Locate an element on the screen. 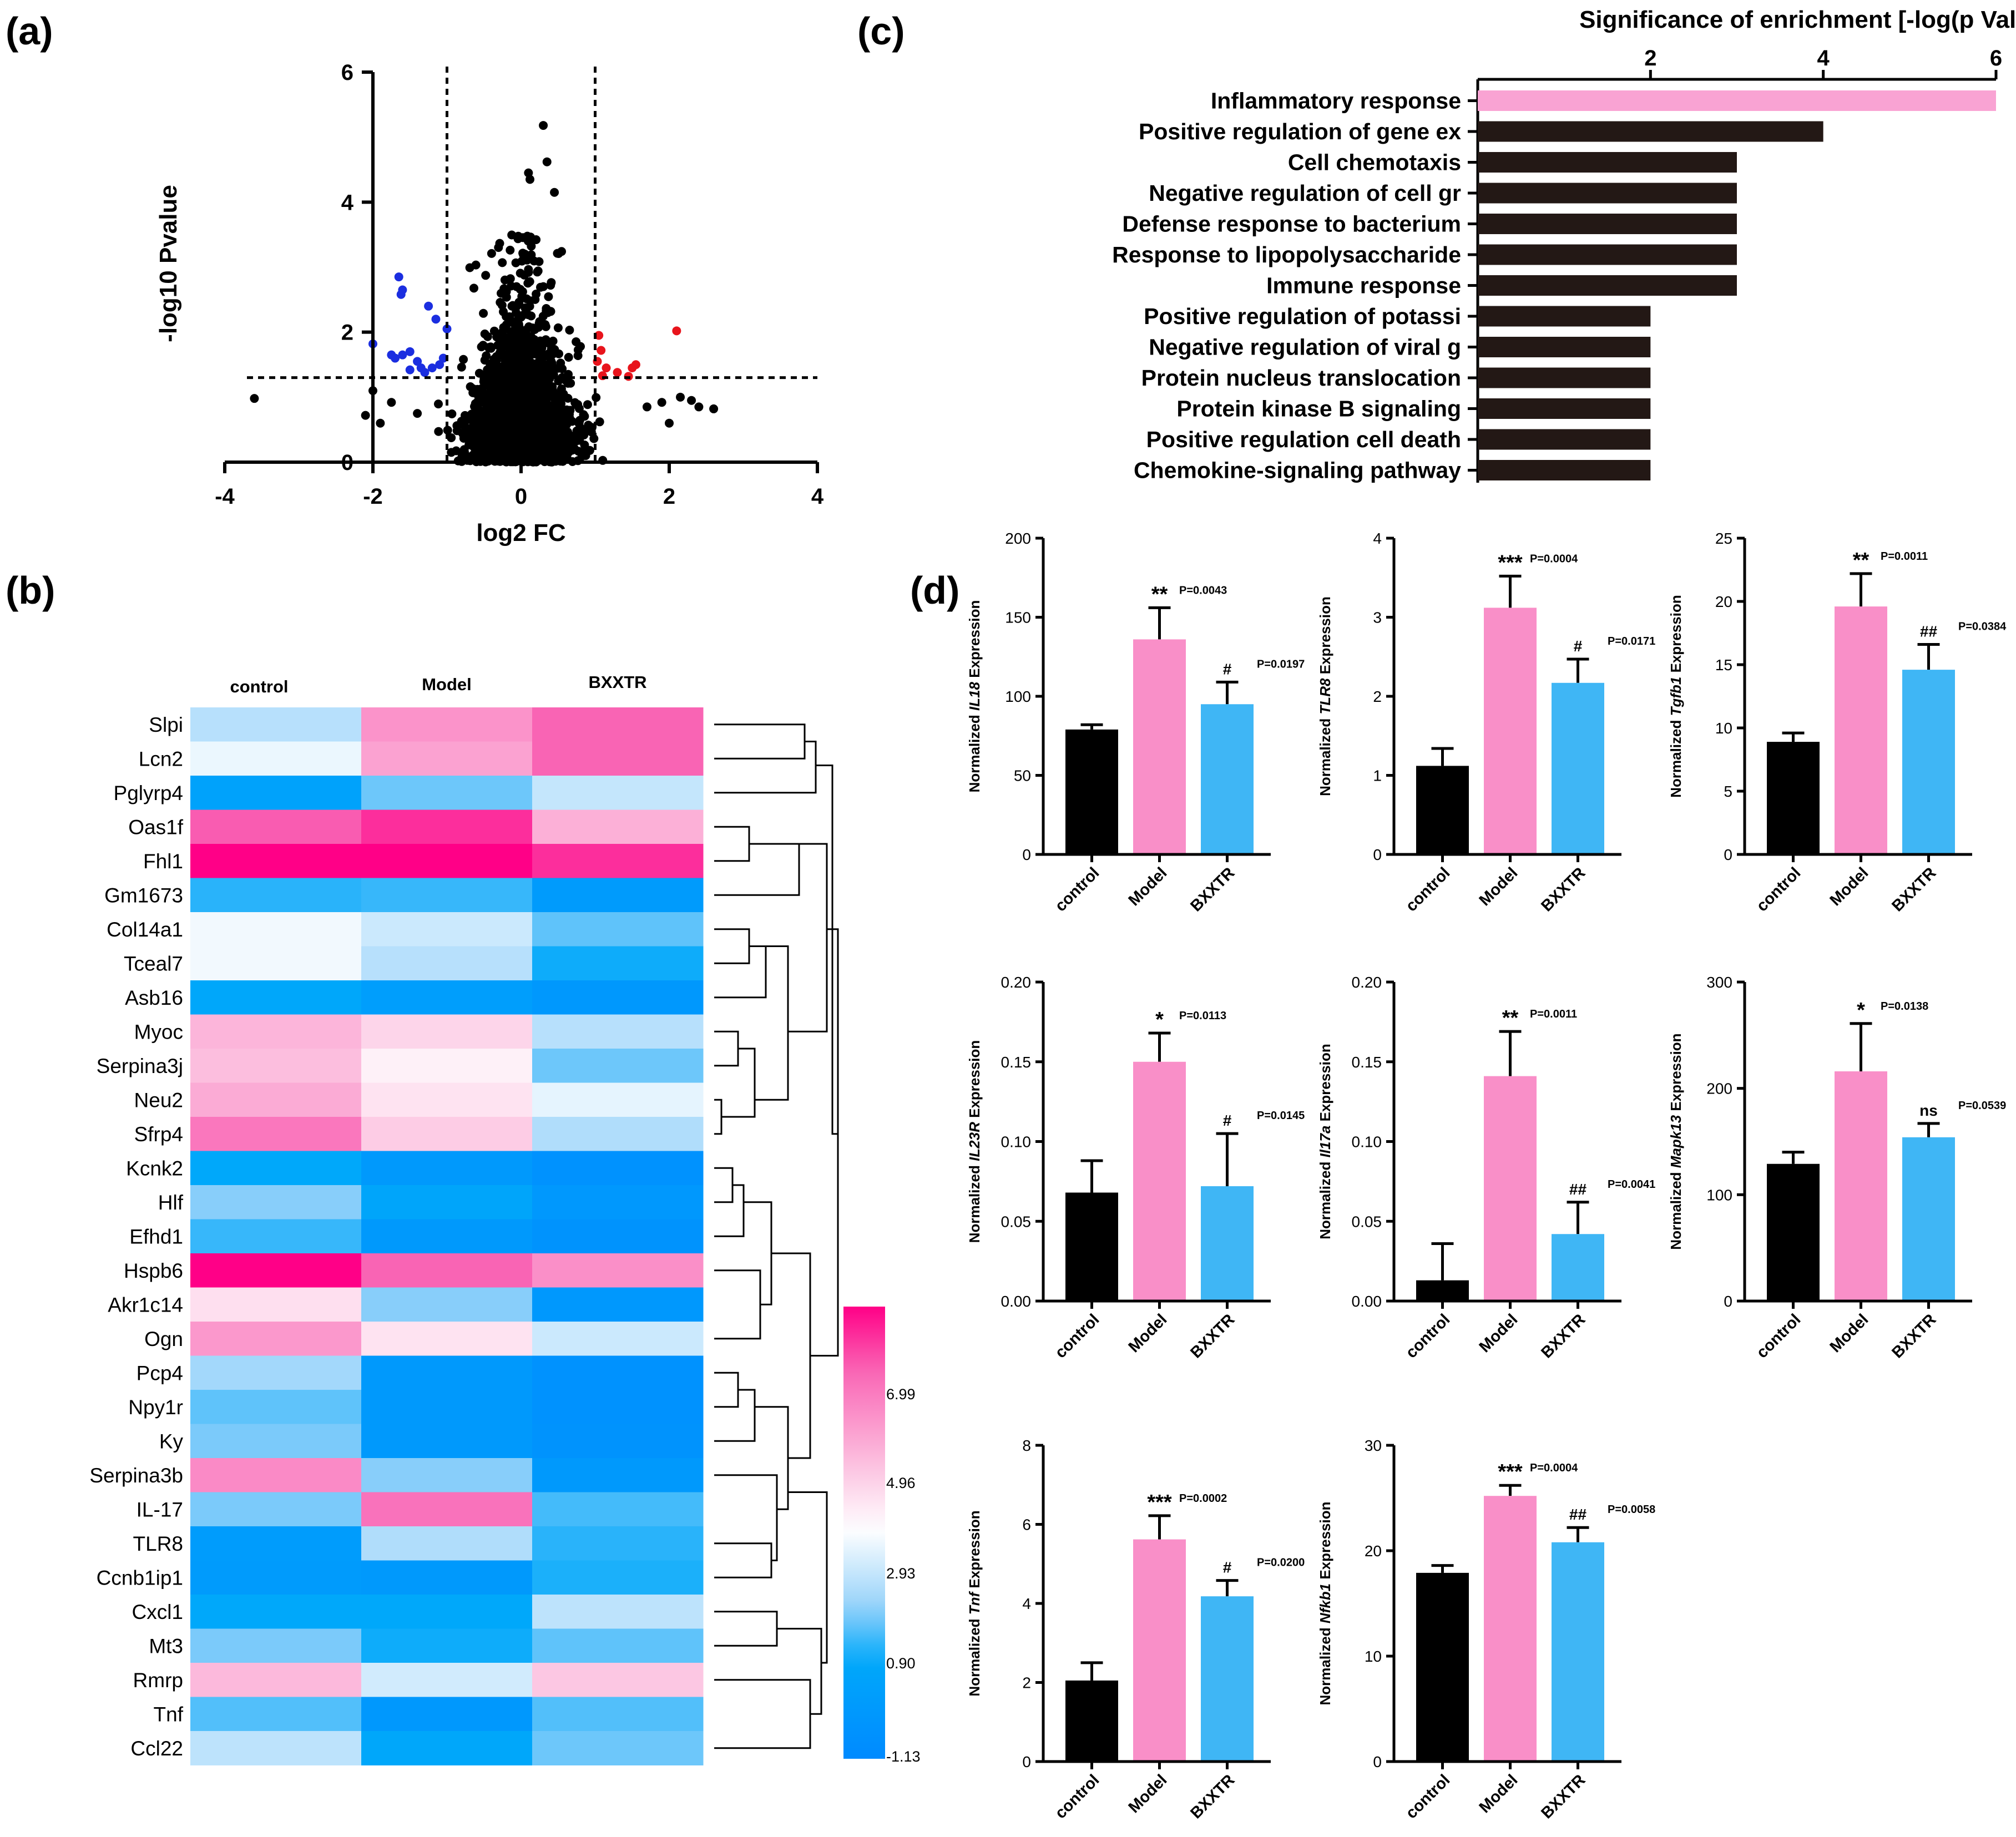 Image resolution: width=2016 pixels, height=1837 pixels. p-value-bxxtr: P=0.0539 is located at coordinates (1982, 1106).